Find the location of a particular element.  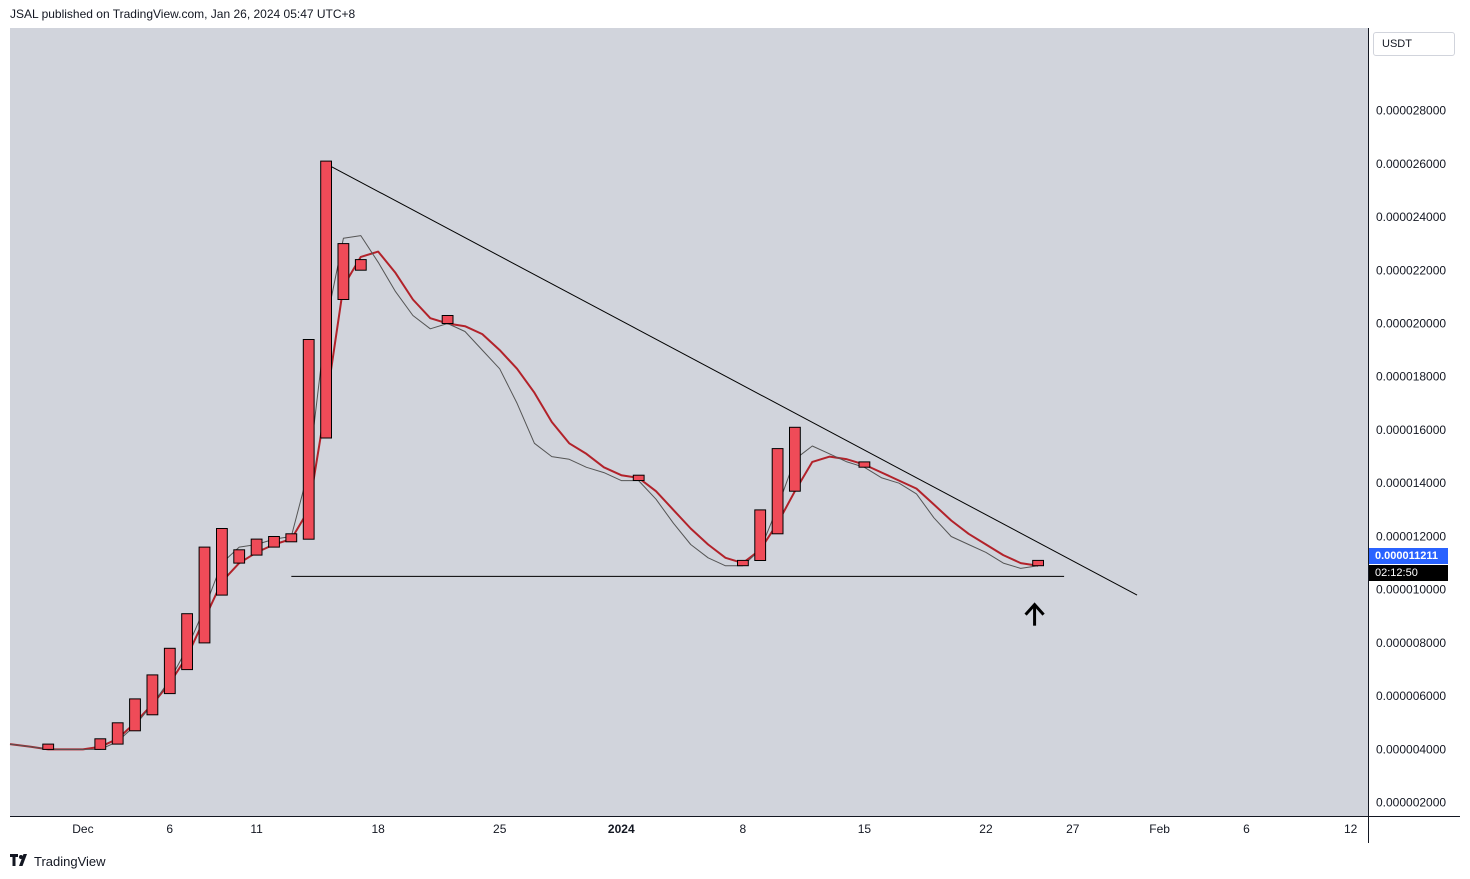

arrow-up-icon is located at coordinates (1034, 614).